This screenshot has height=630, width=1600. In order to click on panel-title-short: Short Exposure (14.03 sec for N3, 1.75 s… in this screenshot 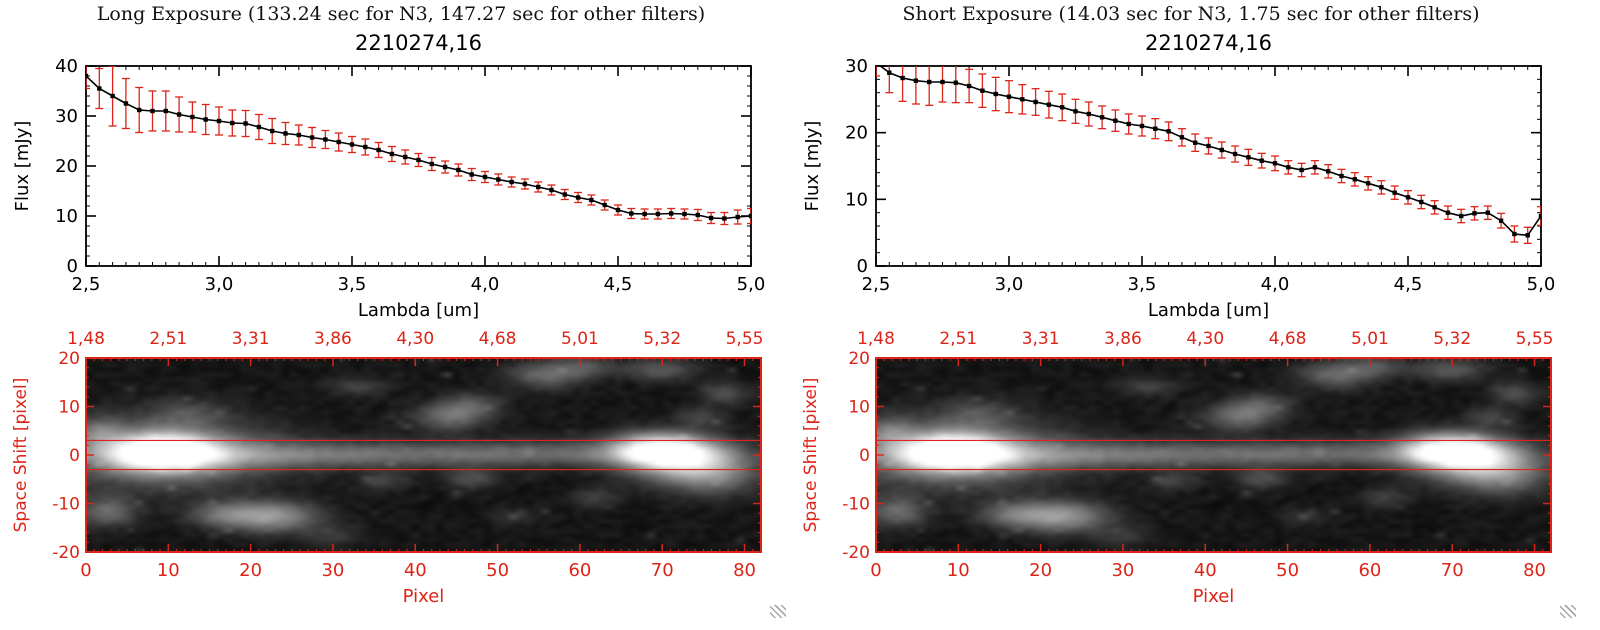, I will do `click(1191, 14)`.